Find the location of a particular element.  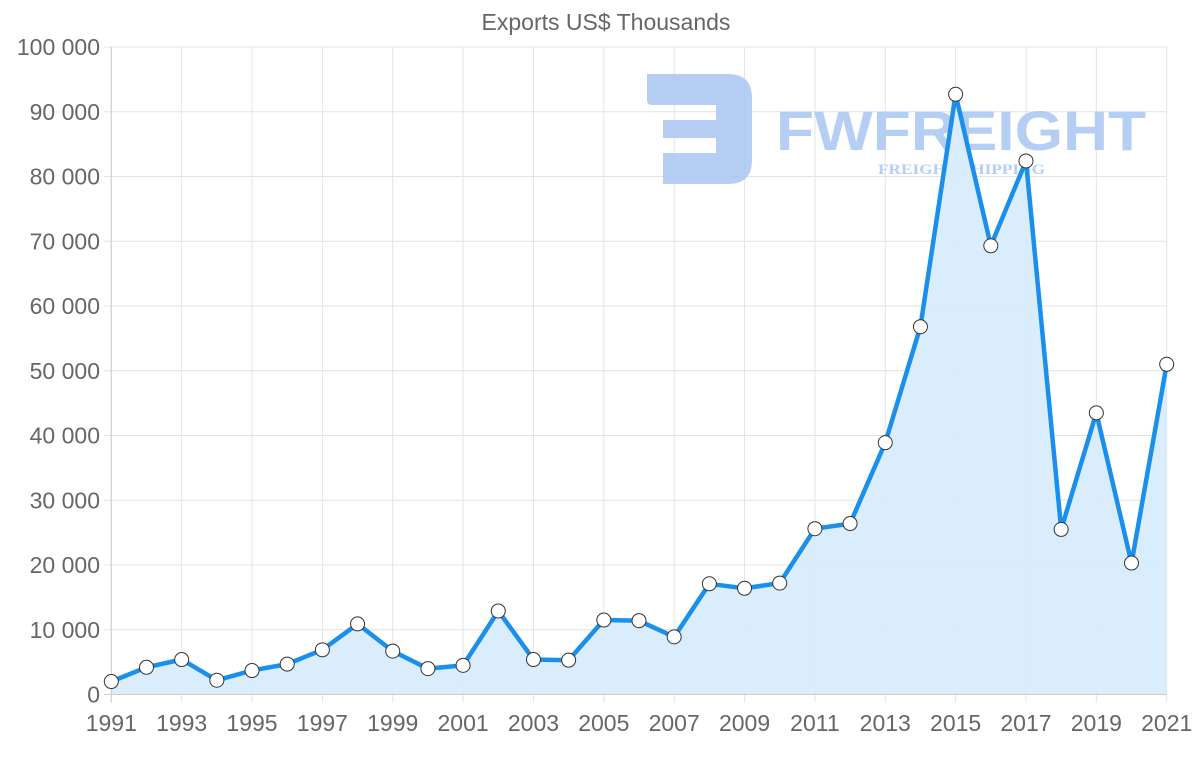

data-point-marker: 2009: 16400 is located at coordinates (745, 588).